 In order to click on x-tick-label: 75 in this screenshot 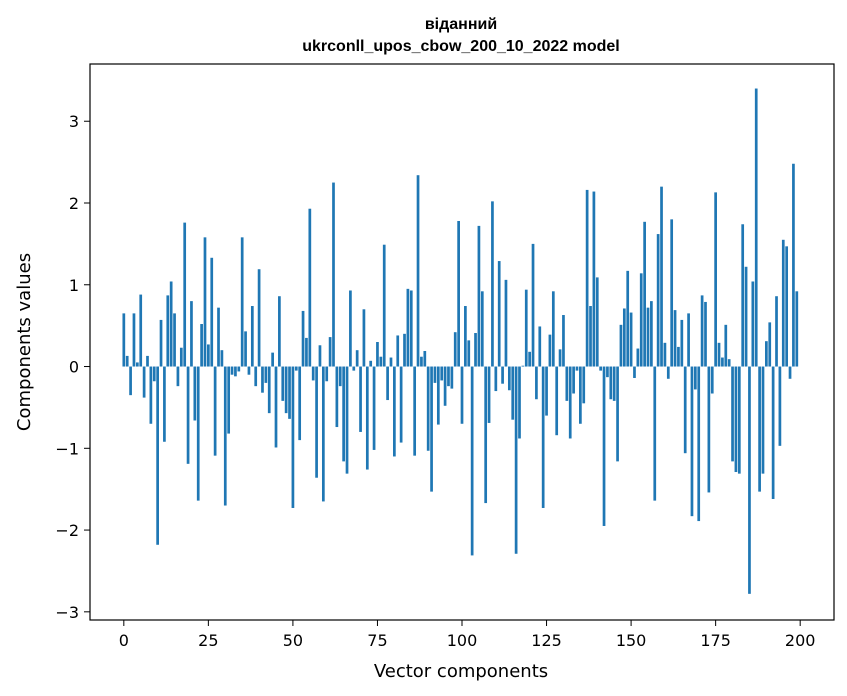, I will do `click(377, 640)`.